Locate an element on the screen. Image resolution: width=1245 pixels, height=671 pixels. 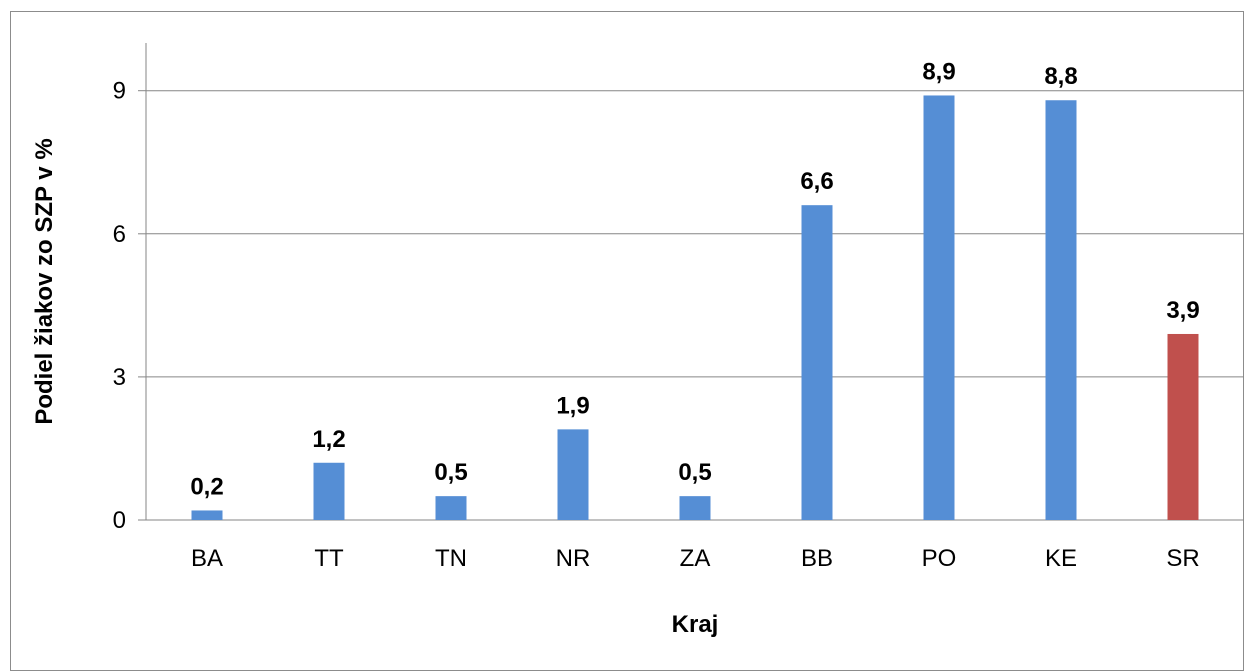
bar-po is located at coordinates (939, 307).